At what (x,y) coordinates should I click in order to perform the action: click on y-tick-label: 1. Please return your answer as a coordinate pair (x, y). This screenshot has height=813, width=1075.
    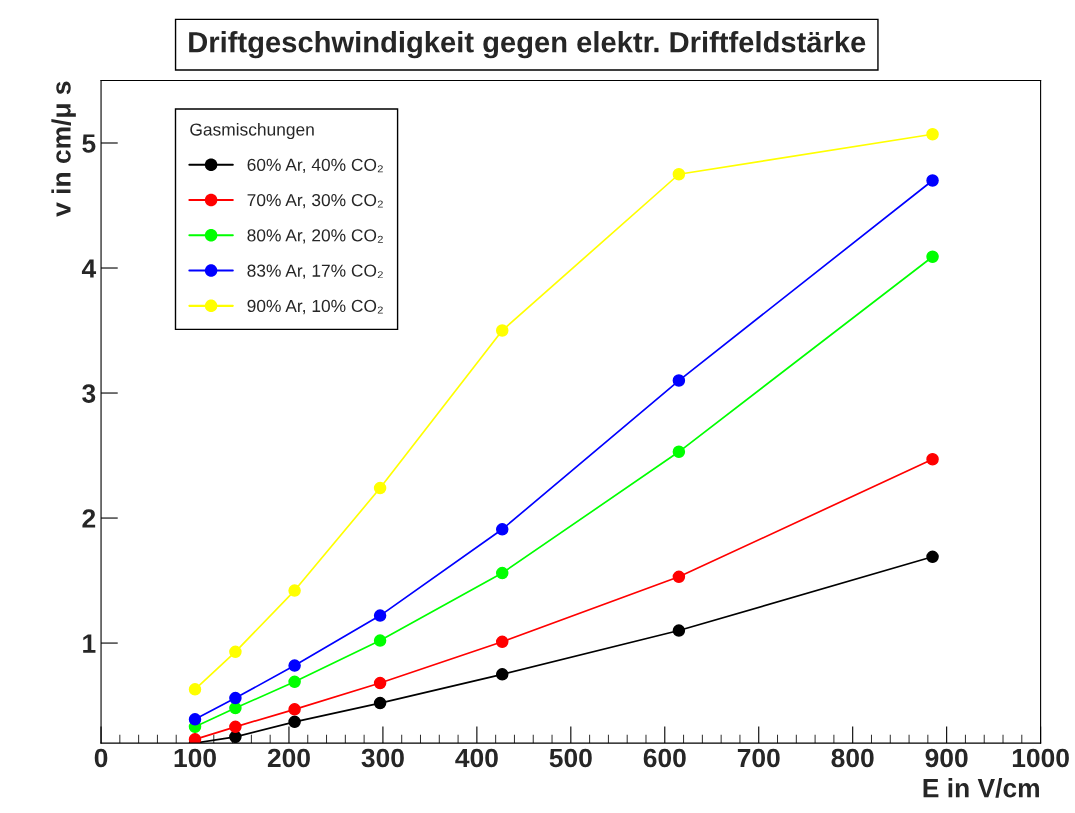
    Looking at the image, I should click on (89, 643).